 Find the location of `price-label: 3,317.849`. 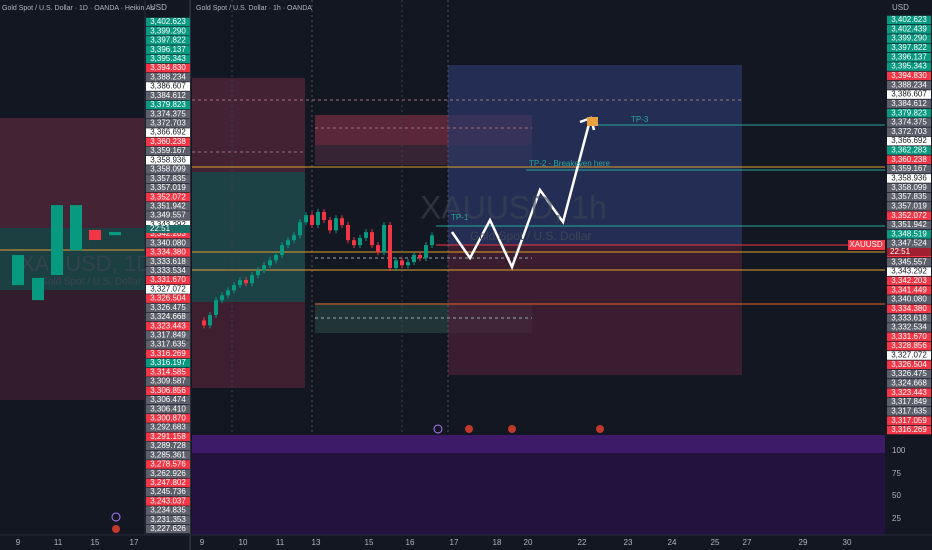

price-label: 3,317.849 is located at coordinates (168, 335).